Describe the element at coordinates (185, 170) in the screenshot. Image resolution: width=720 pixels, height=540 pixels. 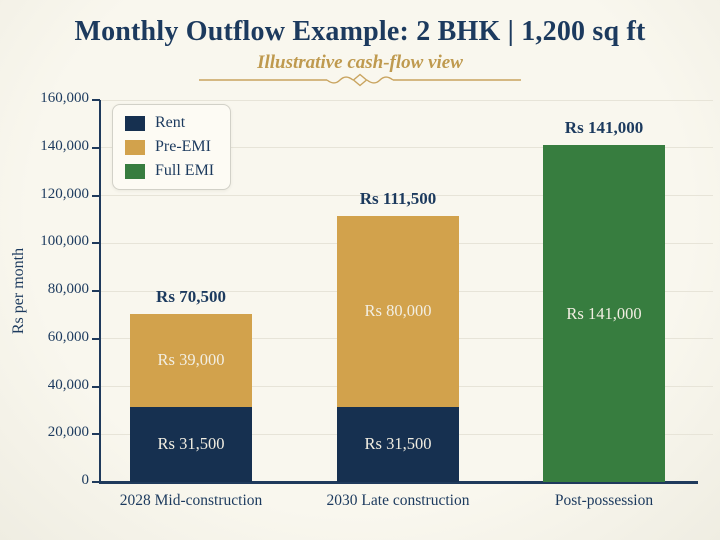
I see `legend-label: Full EMI` at that location.